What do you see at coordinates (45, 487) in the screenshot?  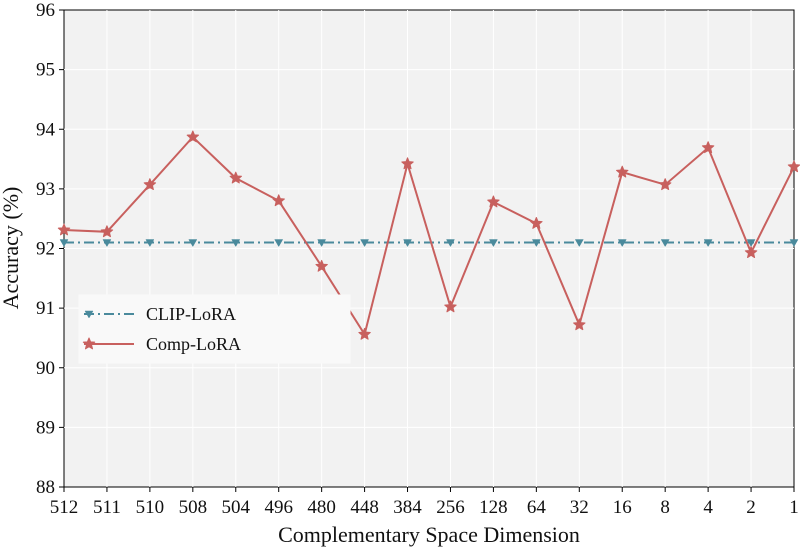 I see `y-tick-label: 88` at bounding box center [45, 487].